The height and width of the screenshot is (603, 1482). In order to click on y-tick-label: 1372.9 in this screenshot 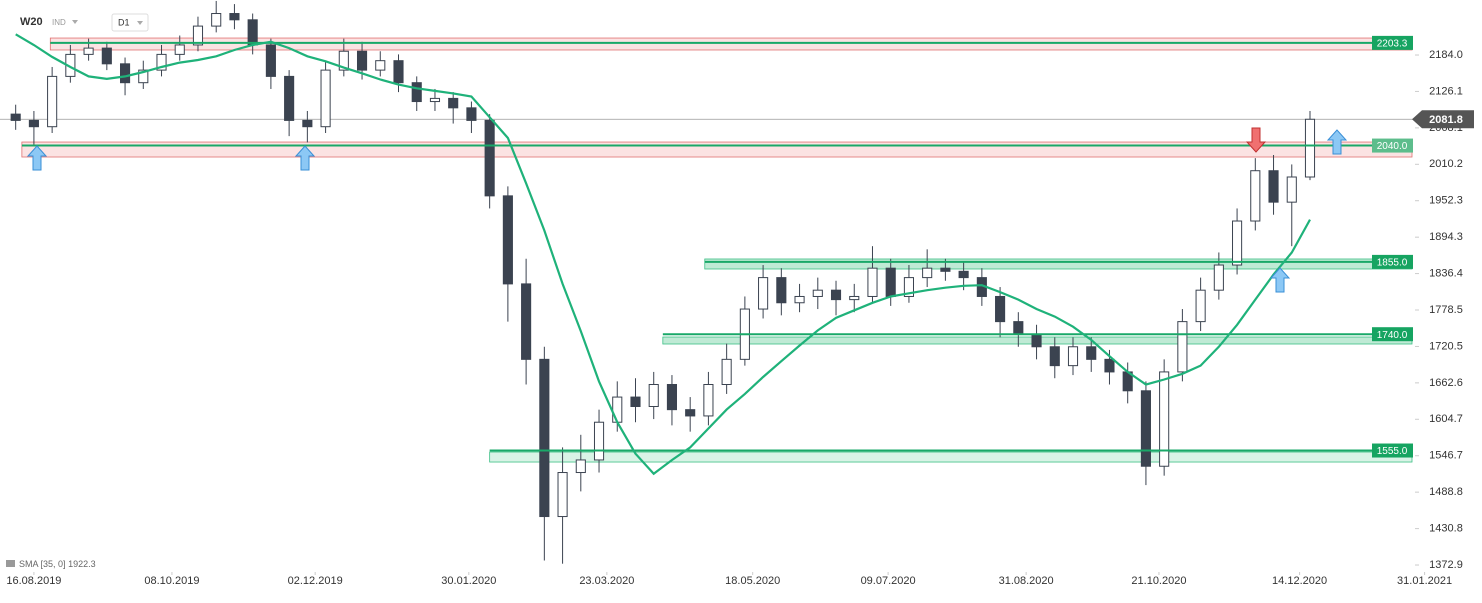, I will do `click(1446, 565)`.